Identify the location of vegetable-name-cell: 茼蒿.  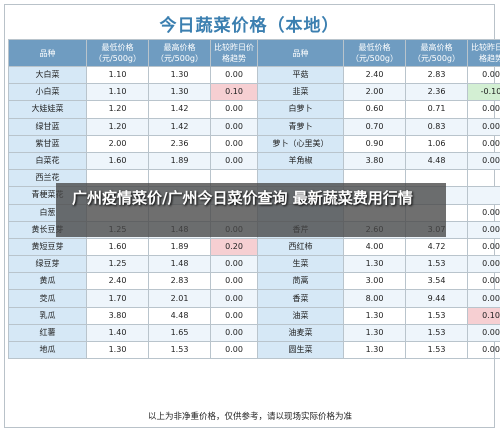
(300, 281).